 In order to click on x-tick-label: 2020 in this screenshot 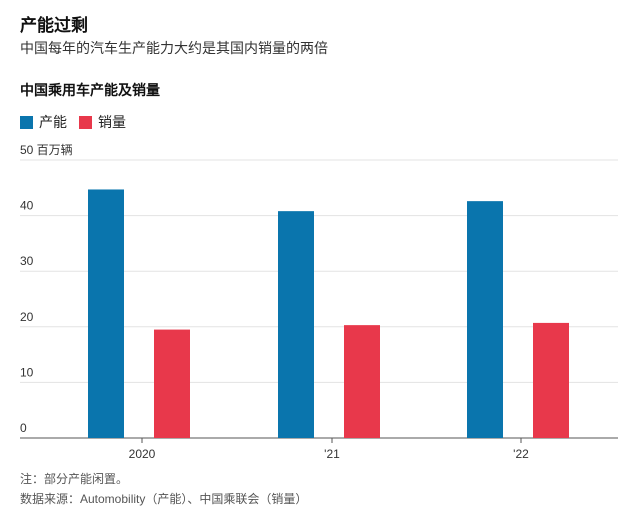, I will do `click(142, 454)`.